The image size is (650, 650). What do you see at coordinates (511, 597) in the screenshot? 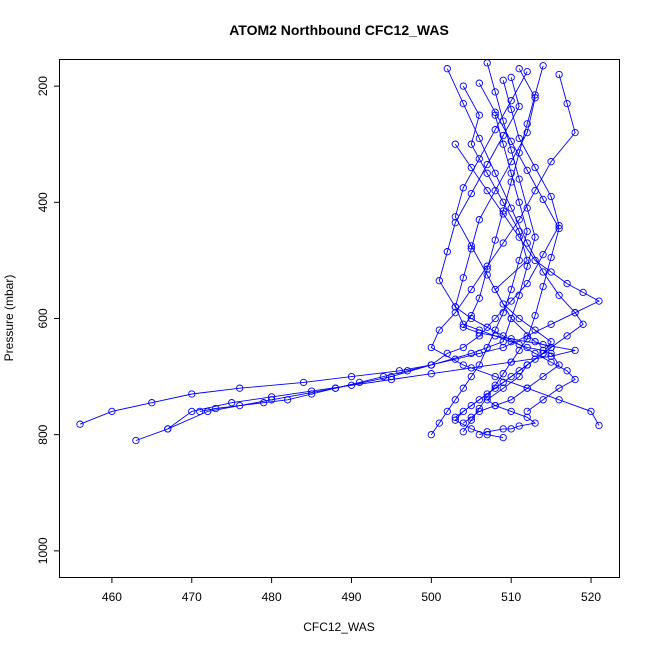
I see `x-tick-label: 510` at bounding box center [511, 597].